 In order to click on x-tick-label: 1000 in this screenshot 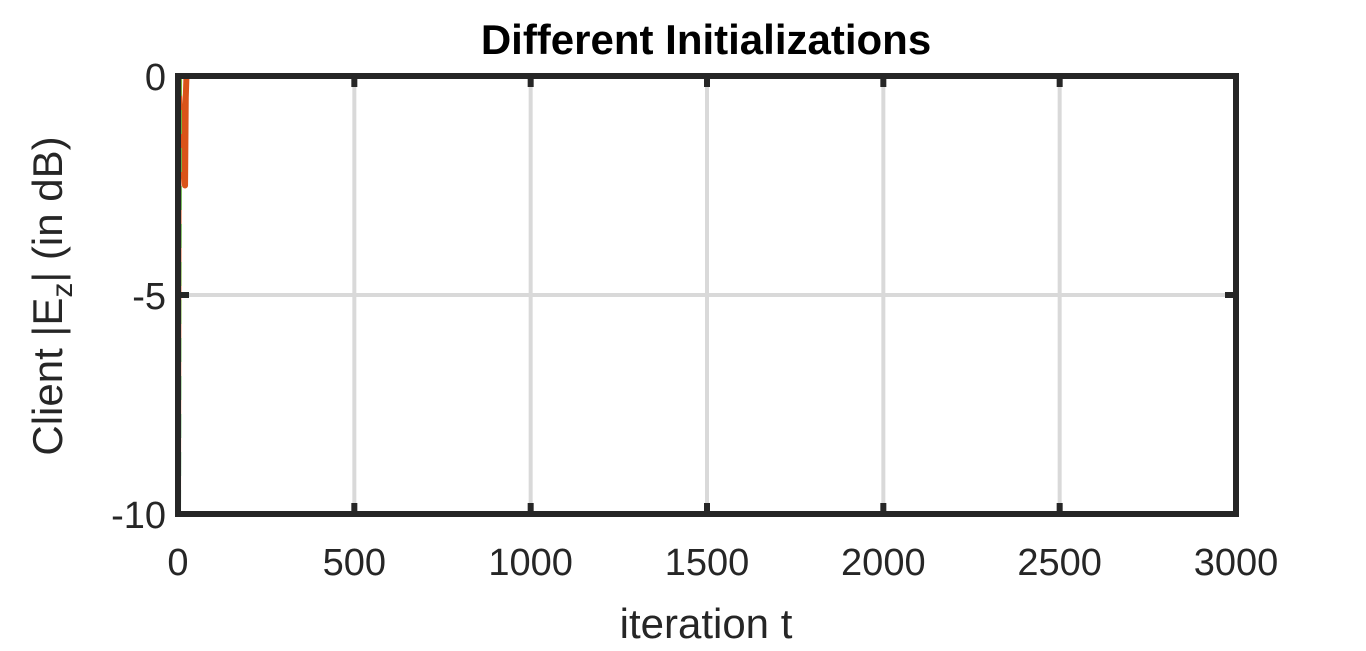, I will do `click(530, 563)`.